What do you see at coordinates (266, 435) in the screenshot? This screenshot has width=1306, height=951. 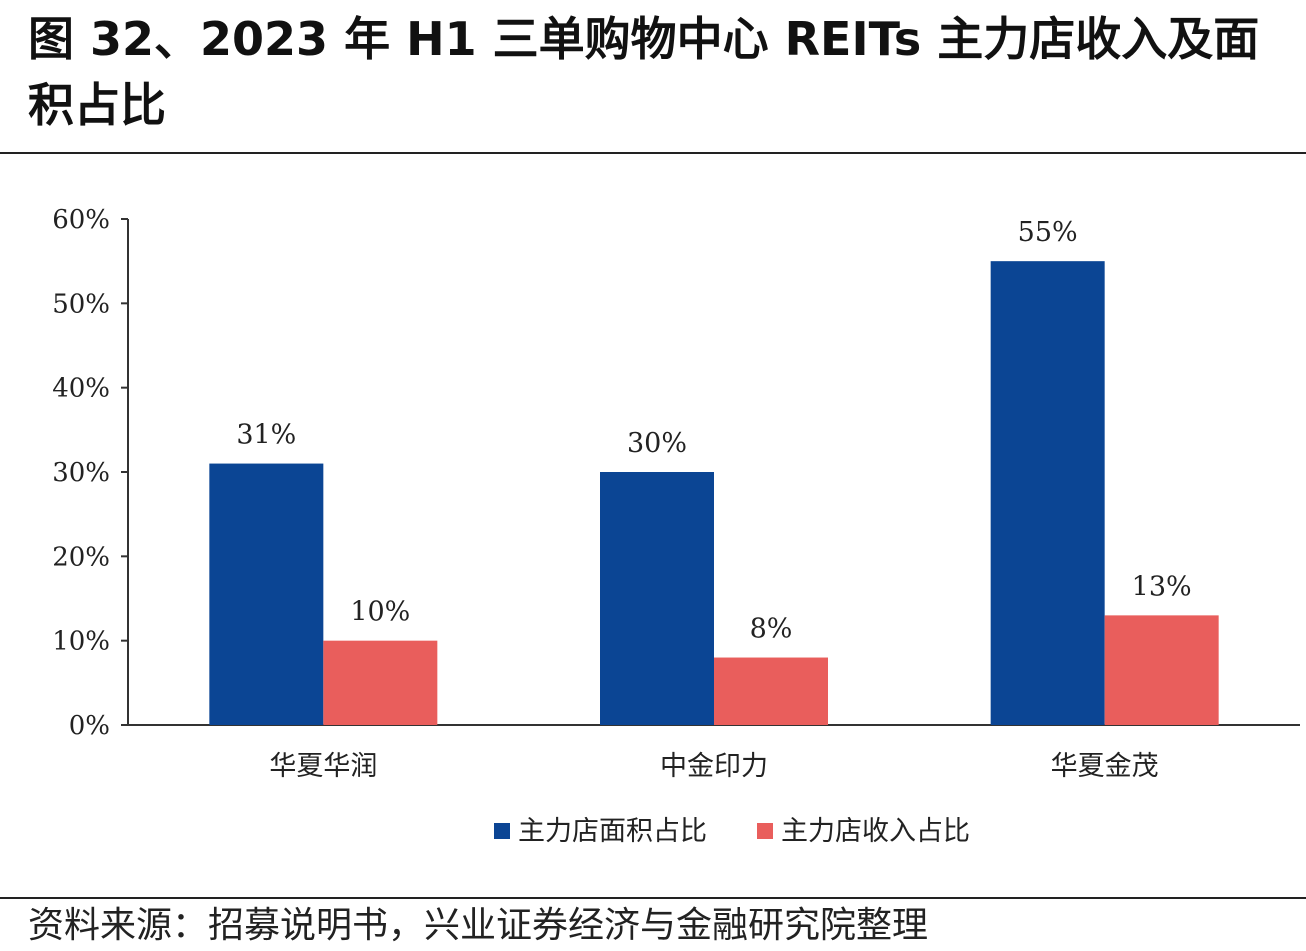 I see `data-label: 31%` at bounding box center [266, 435].